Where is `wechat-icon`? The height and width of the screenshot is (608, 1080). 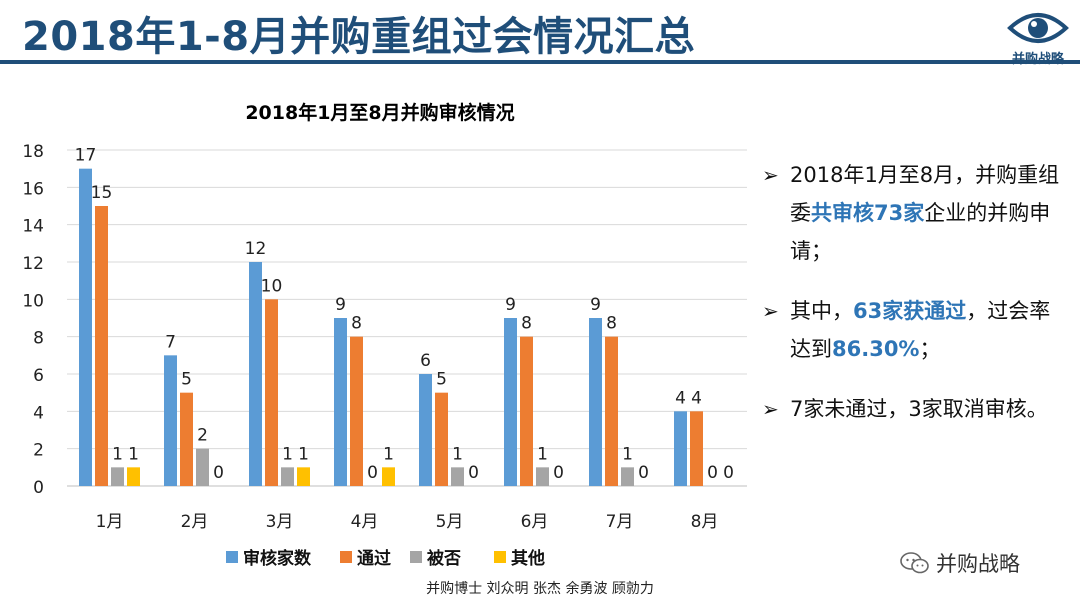
wechat-icon is located at coordinates (914, 563).